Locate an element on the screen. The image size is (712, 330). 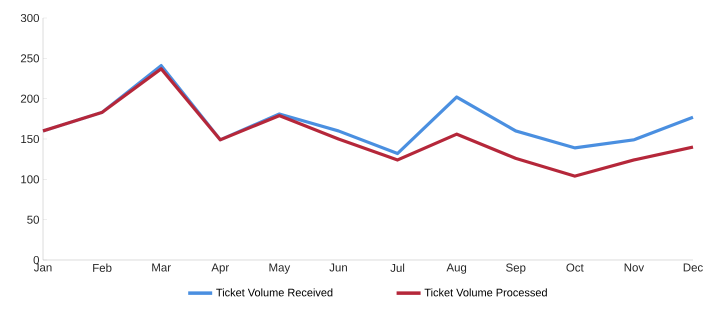
x-tick-label: Dec is located at coordinates (693, 268).